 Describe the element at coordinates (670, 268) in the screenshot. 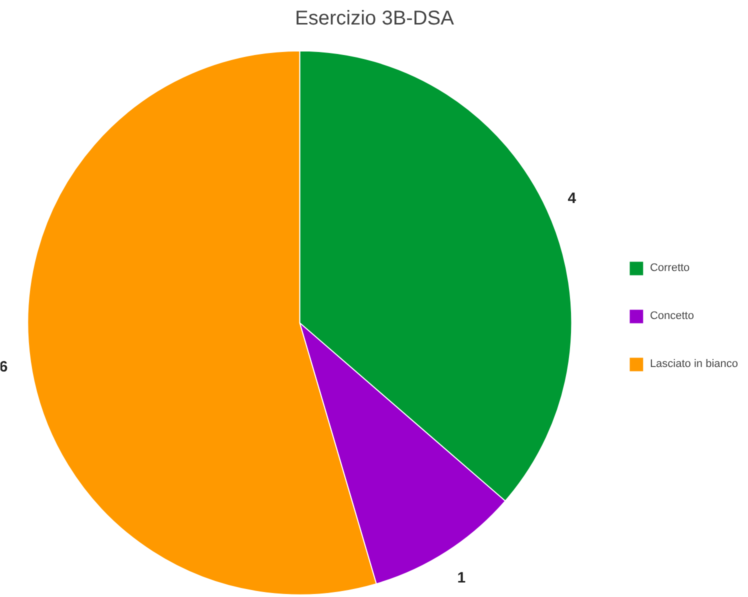

I see `legend-label: Corretto` at that location.